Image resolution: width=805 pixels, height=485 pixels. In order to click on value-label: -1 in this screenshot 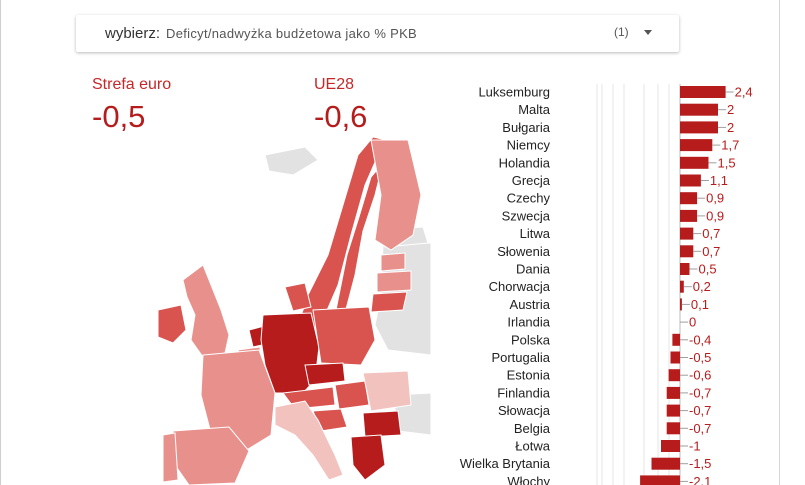, I will do `click(695, 446)`.